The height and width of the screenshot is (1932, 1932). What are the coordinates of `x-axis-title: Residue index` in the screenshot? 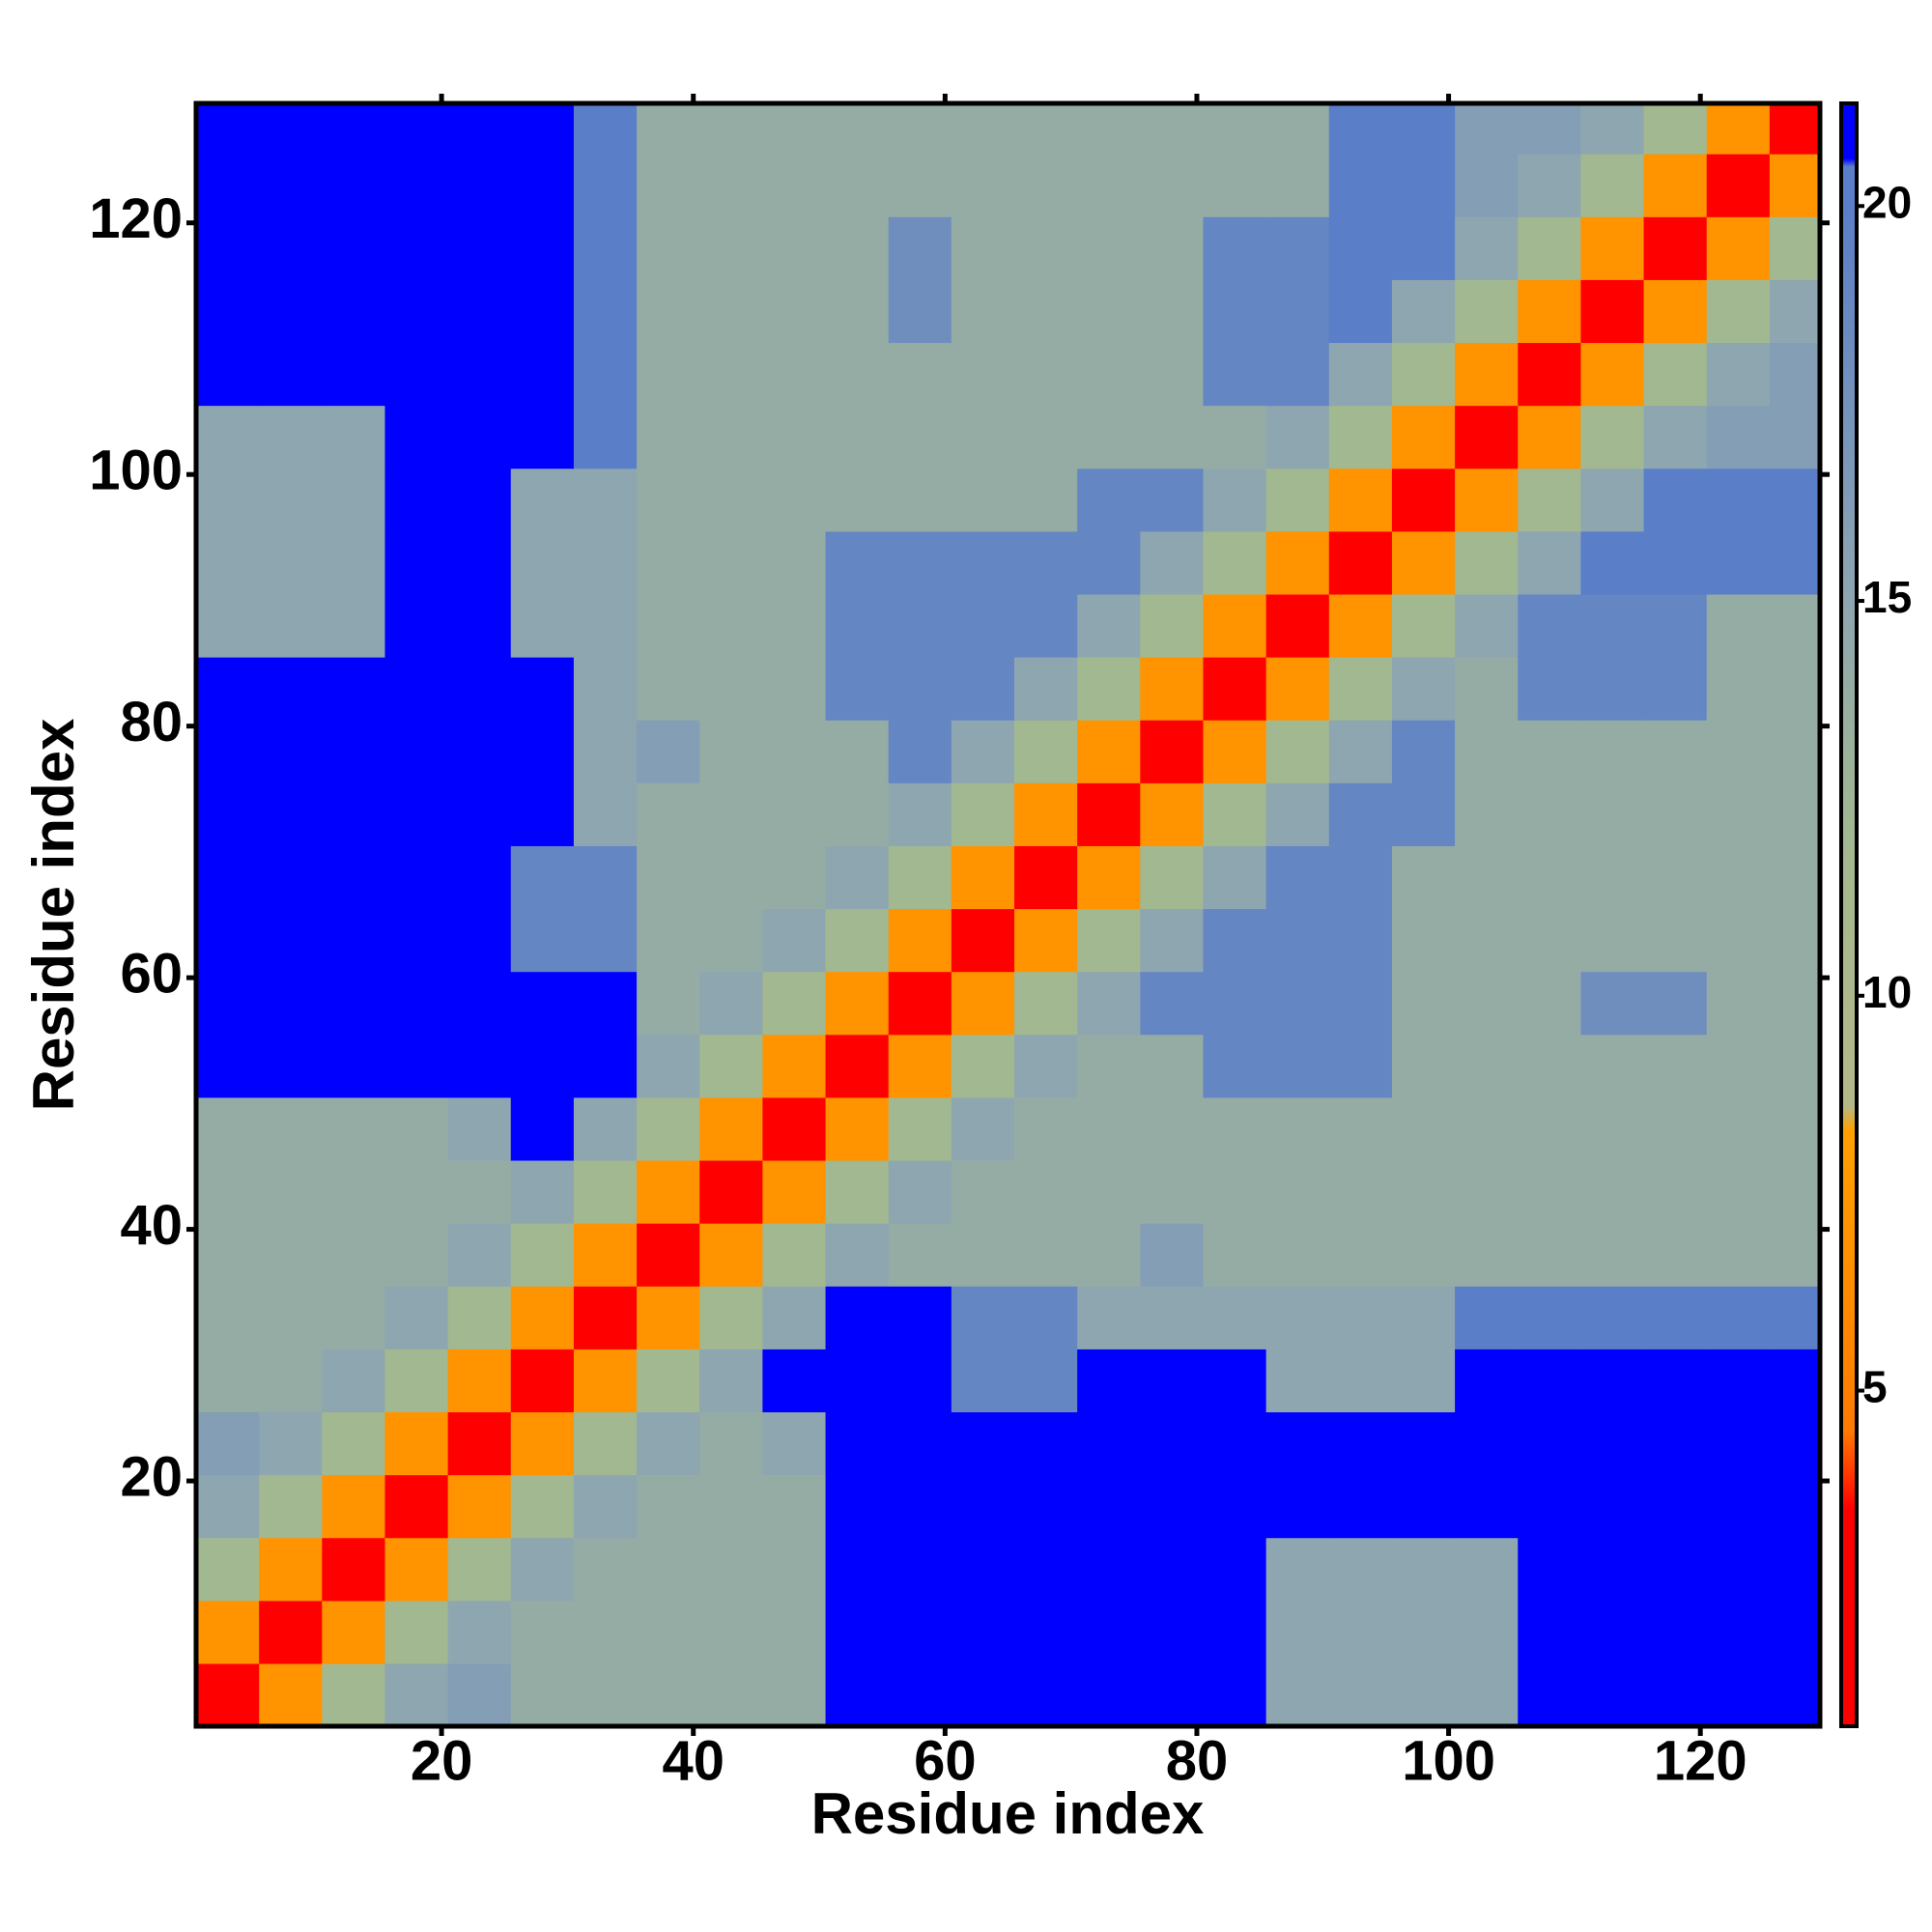 It's located at (1008, 1813).